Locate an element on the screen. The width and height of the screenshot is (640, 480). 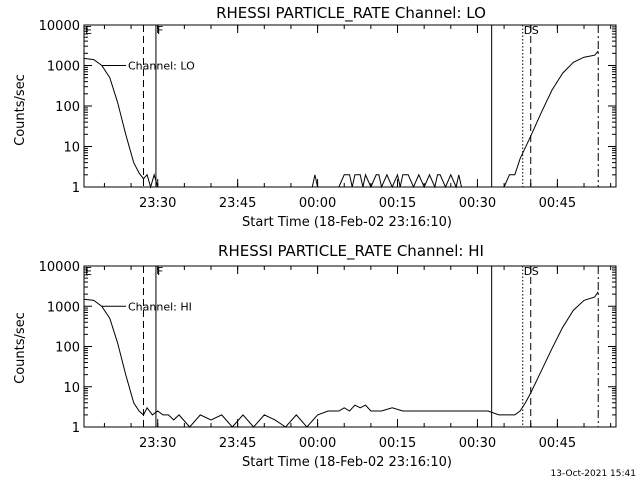
chart-title: RHESSI PARTICLE_RATE Channel: HI is located at coordinates (351, 251).